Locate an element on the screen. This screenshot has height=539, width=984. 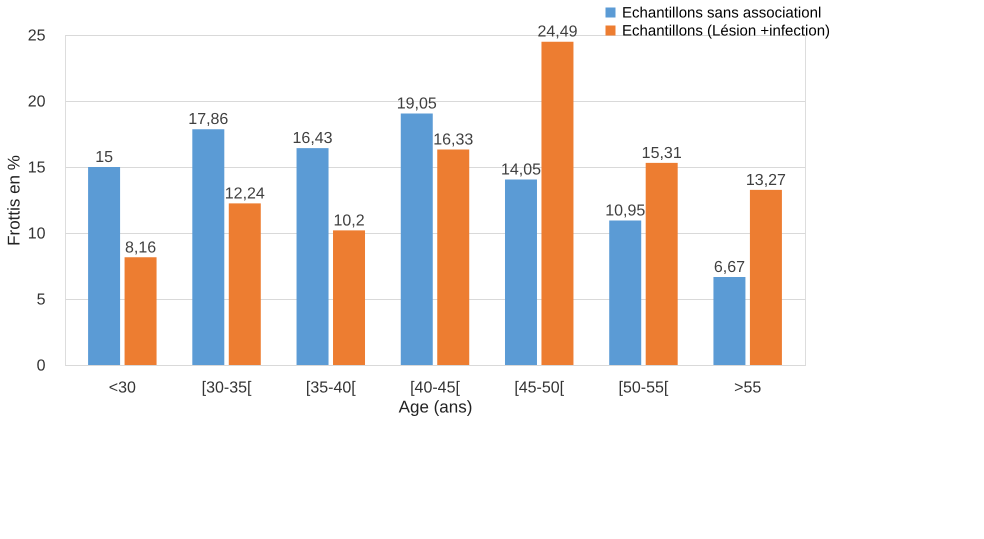
data-label: 13,27 is located at coordinates (766, 180).